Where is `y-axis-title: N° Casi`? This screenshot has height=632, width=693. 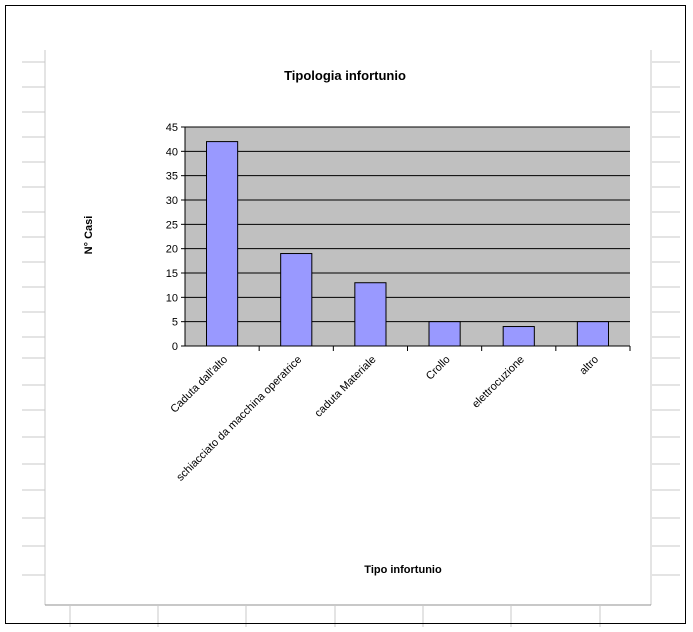
y-axis-title: N° Casi is located at coordinates (89, 235).